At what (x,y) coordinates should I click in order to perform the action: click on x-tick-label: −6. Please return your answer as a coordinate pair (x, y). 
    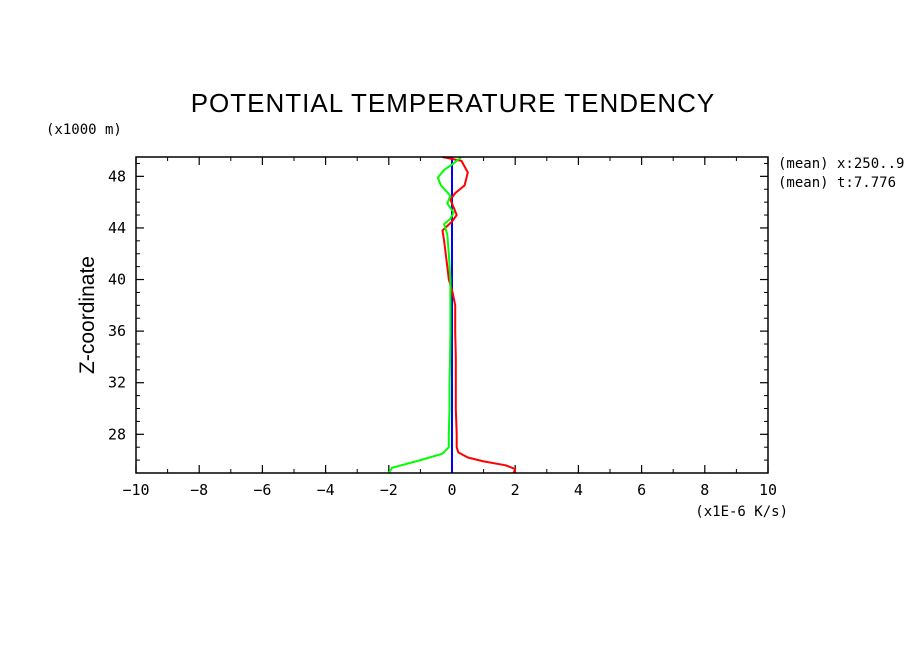
    Looking at the image, I should click on (262, 490).